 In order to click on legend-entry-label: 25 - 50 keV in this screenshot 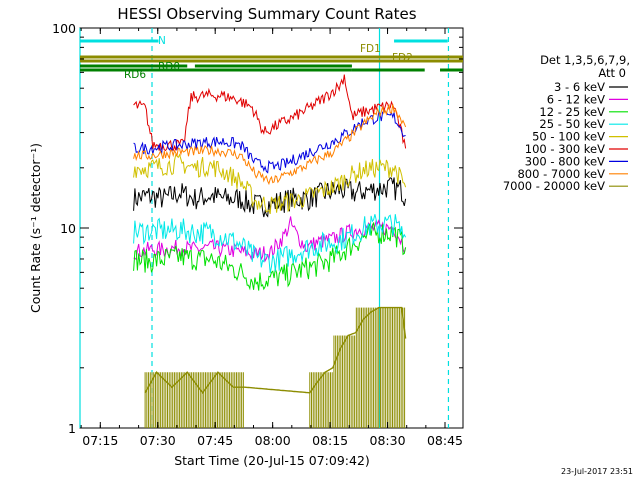, I will do `click(572, 124)`.